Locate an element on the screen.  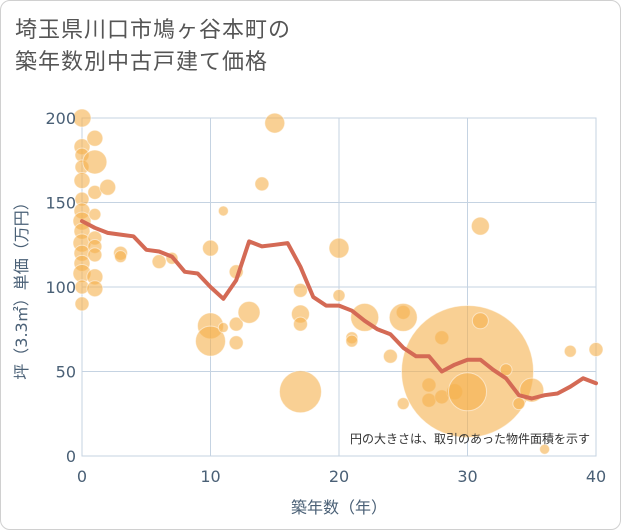
chart-title-line2: 築年数別中古戸建て価格 is located at coordinates (142, 62).